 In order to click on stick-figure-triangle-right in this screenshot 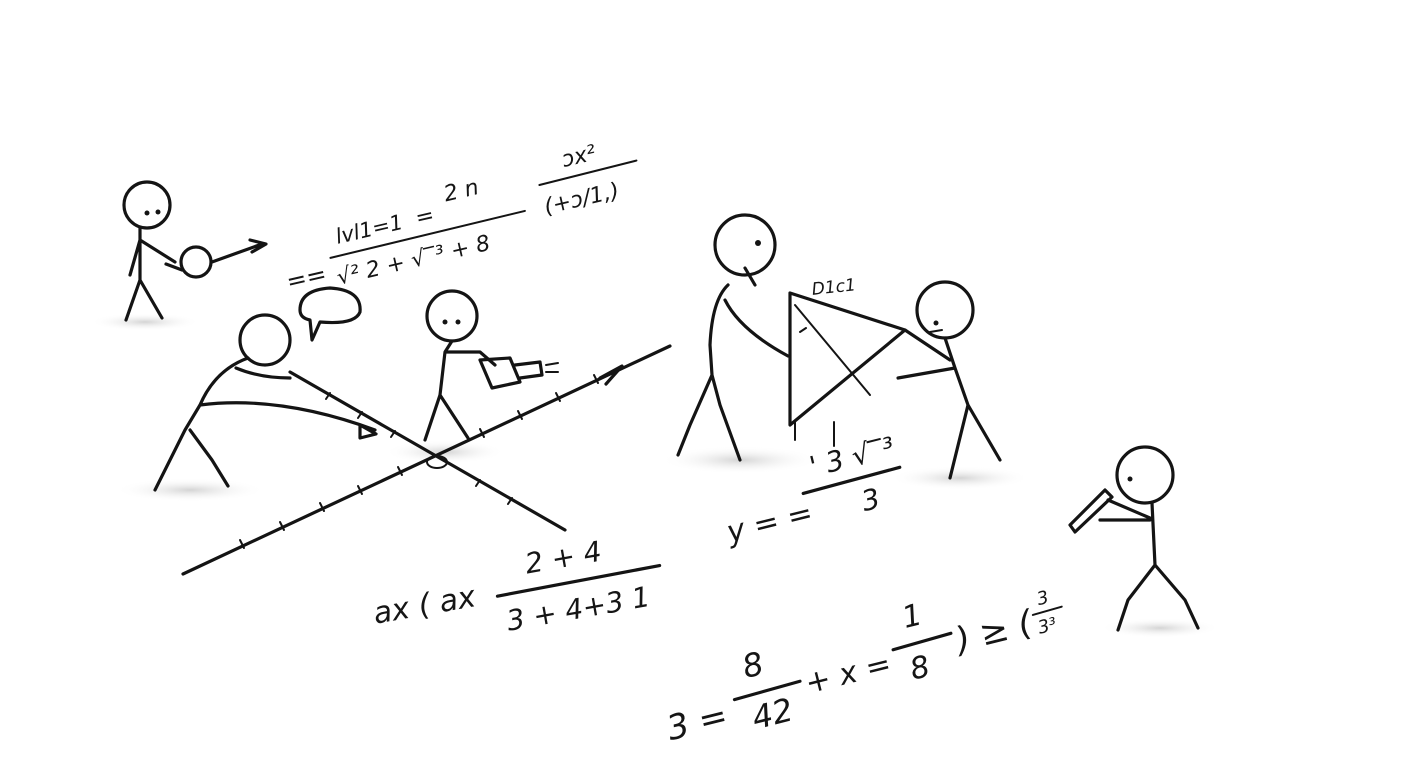, I will do `click(949, 380)`.